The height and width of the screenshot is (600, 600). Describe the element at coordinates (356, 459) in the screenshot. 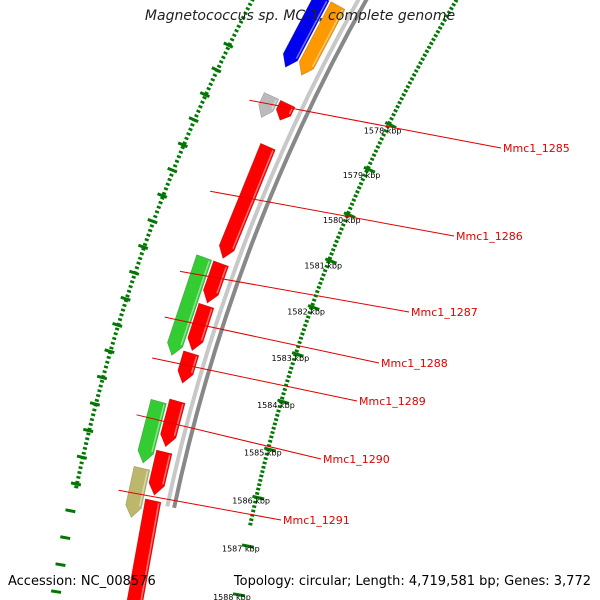

I see `gene-label: Mmc1_1290` at that location.